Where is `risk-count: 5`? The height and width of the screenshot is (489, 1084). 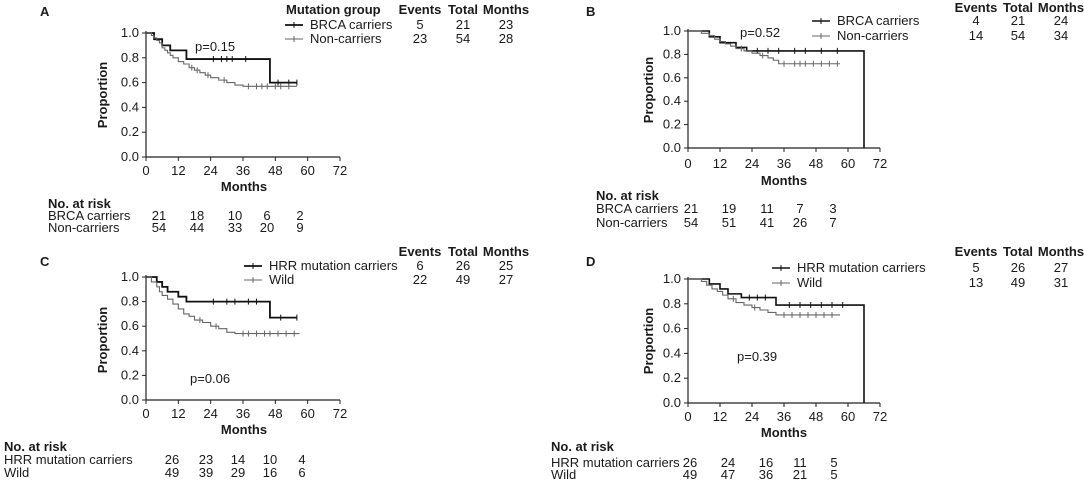
risk-count: 5 is located at coordinates (833, 474).